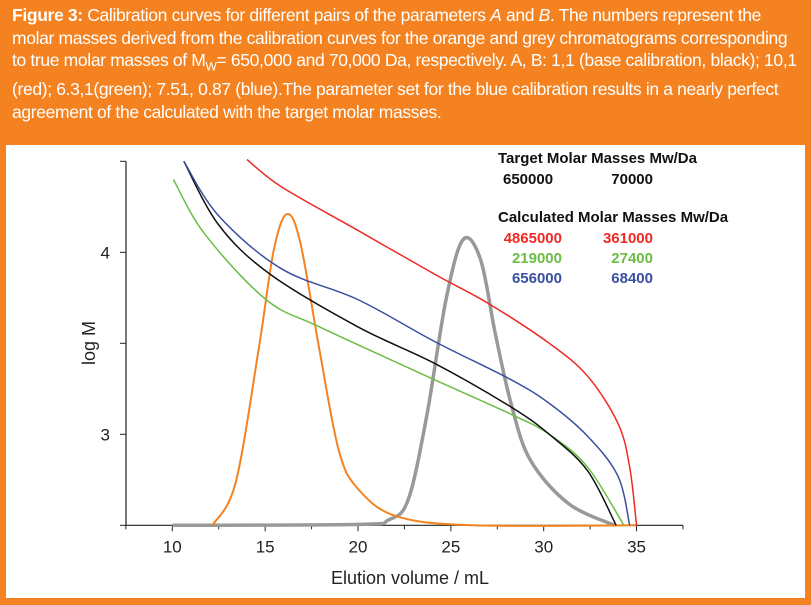  What do you see at coordinates (105, 434) in the screenshot?
I see `y-tick-label: 3` at bounding box center [105, 434].